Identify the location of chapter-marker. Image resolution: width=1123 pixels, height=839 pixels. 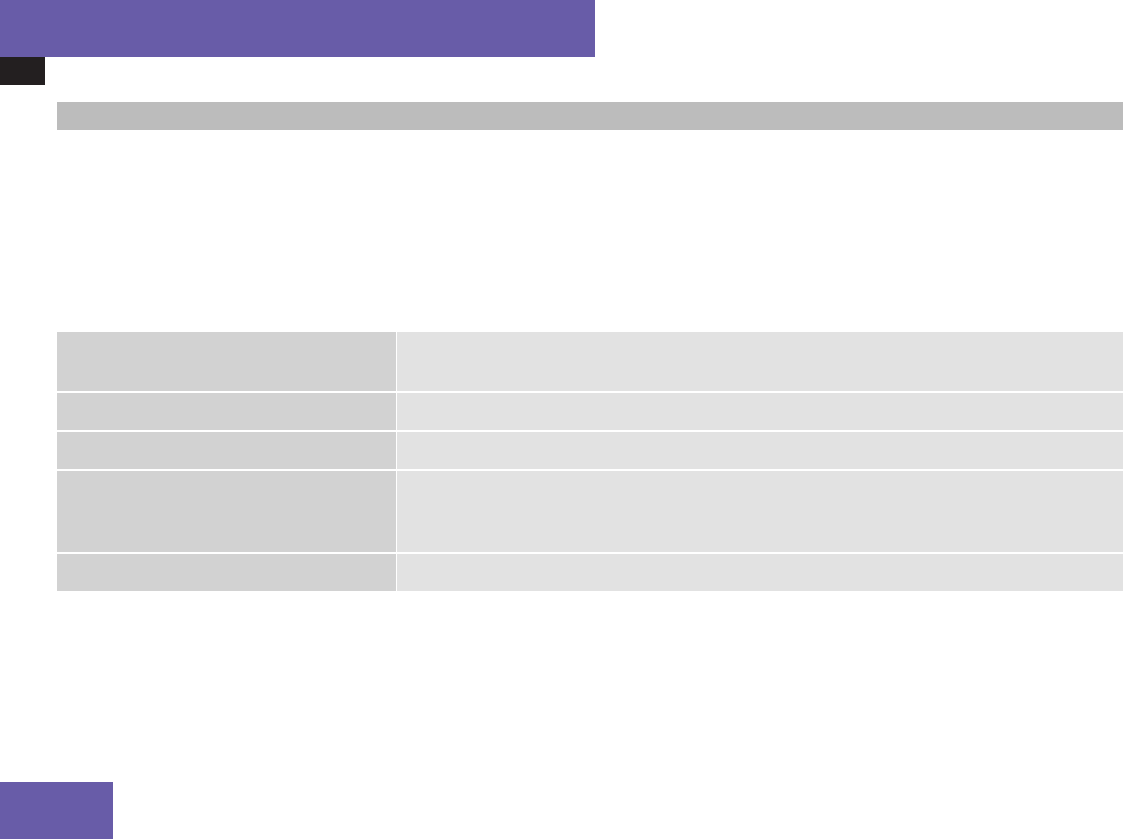
(22, 71).